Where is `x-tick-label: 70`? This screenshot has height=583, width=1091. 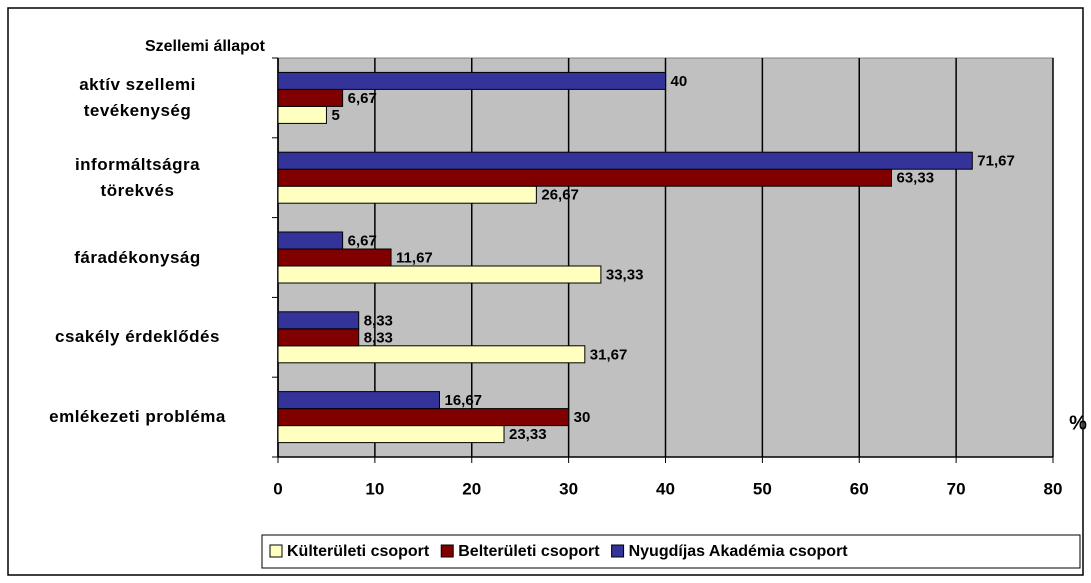
x-tick-label: 70 is located at coordinates (956, 488).